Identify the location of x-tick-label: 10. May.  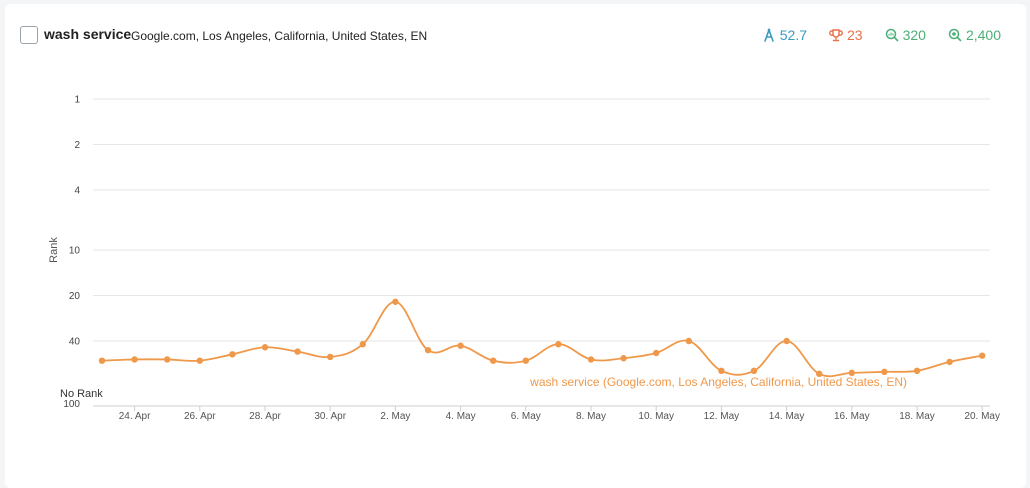
(656, 416).